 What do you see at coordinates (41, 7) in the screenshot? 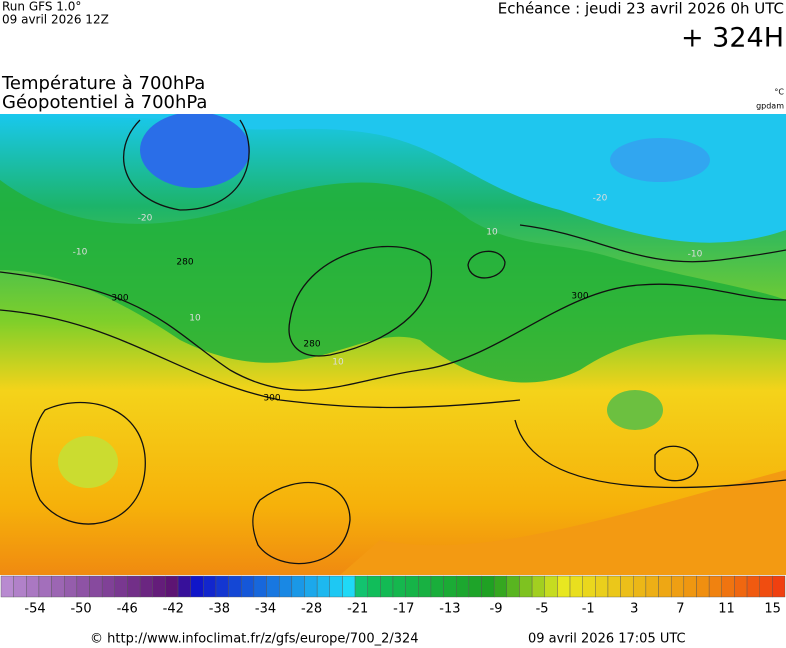
I see `run: Run GFS 1.0°` at bounding box center [41, 7].